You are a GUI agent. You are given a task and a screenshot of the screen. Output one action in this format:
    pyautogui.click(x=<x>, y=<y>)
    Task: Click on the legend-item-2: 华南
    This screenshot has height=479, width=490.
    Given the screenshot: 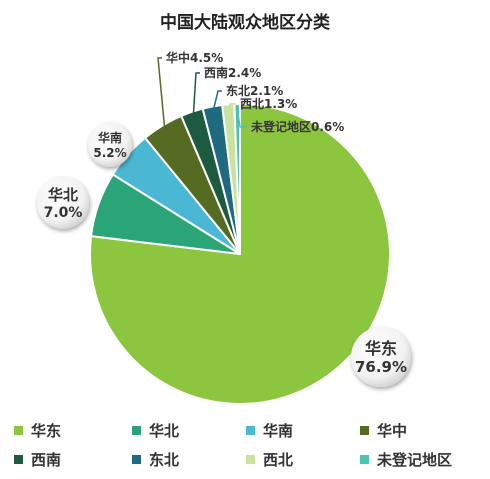 What is the action you would take?
    pyautogui.click(x=269, y=430)
    